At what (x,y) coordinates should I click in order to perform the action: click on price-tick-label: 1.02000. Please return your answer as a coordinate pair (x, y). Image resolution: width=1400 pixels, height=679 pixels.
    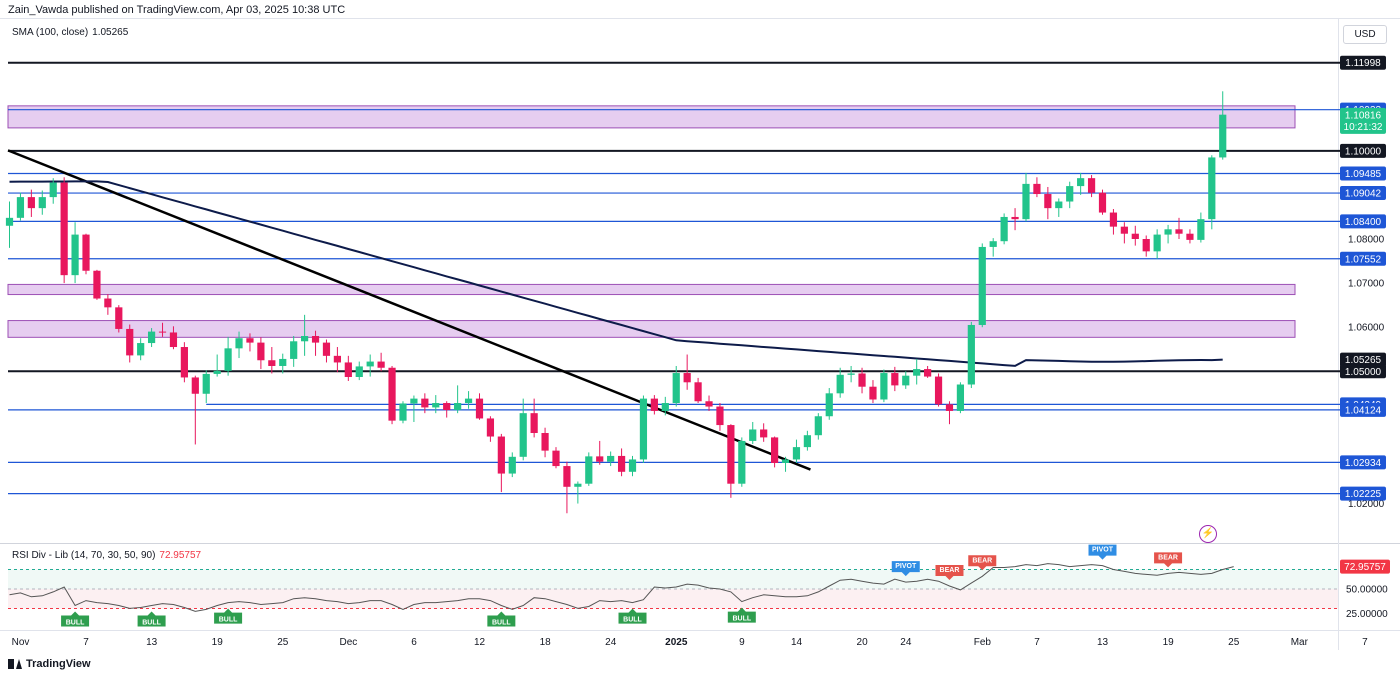
    Looking at the image, I should click on (1366, 504).